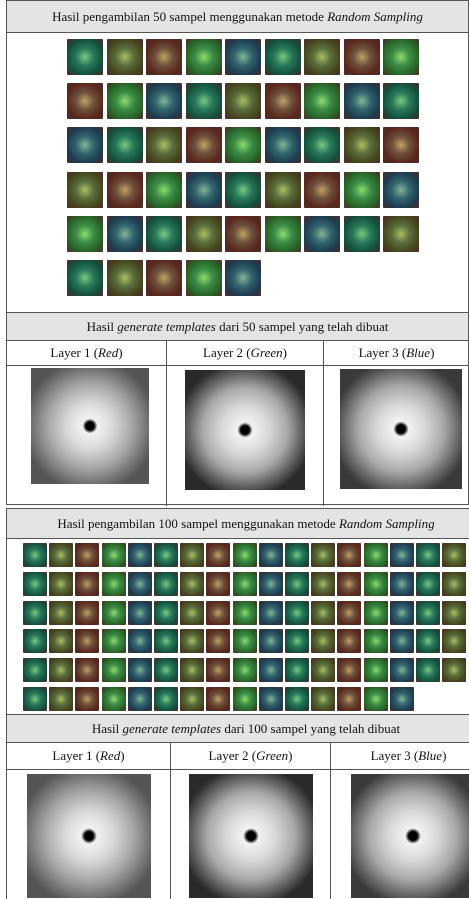 This screenshot has height=899, width=469. What do you see at coordinates (266, 352) in the screenshot?
I see `text-segment: Green` at bounding box center [266, 352].